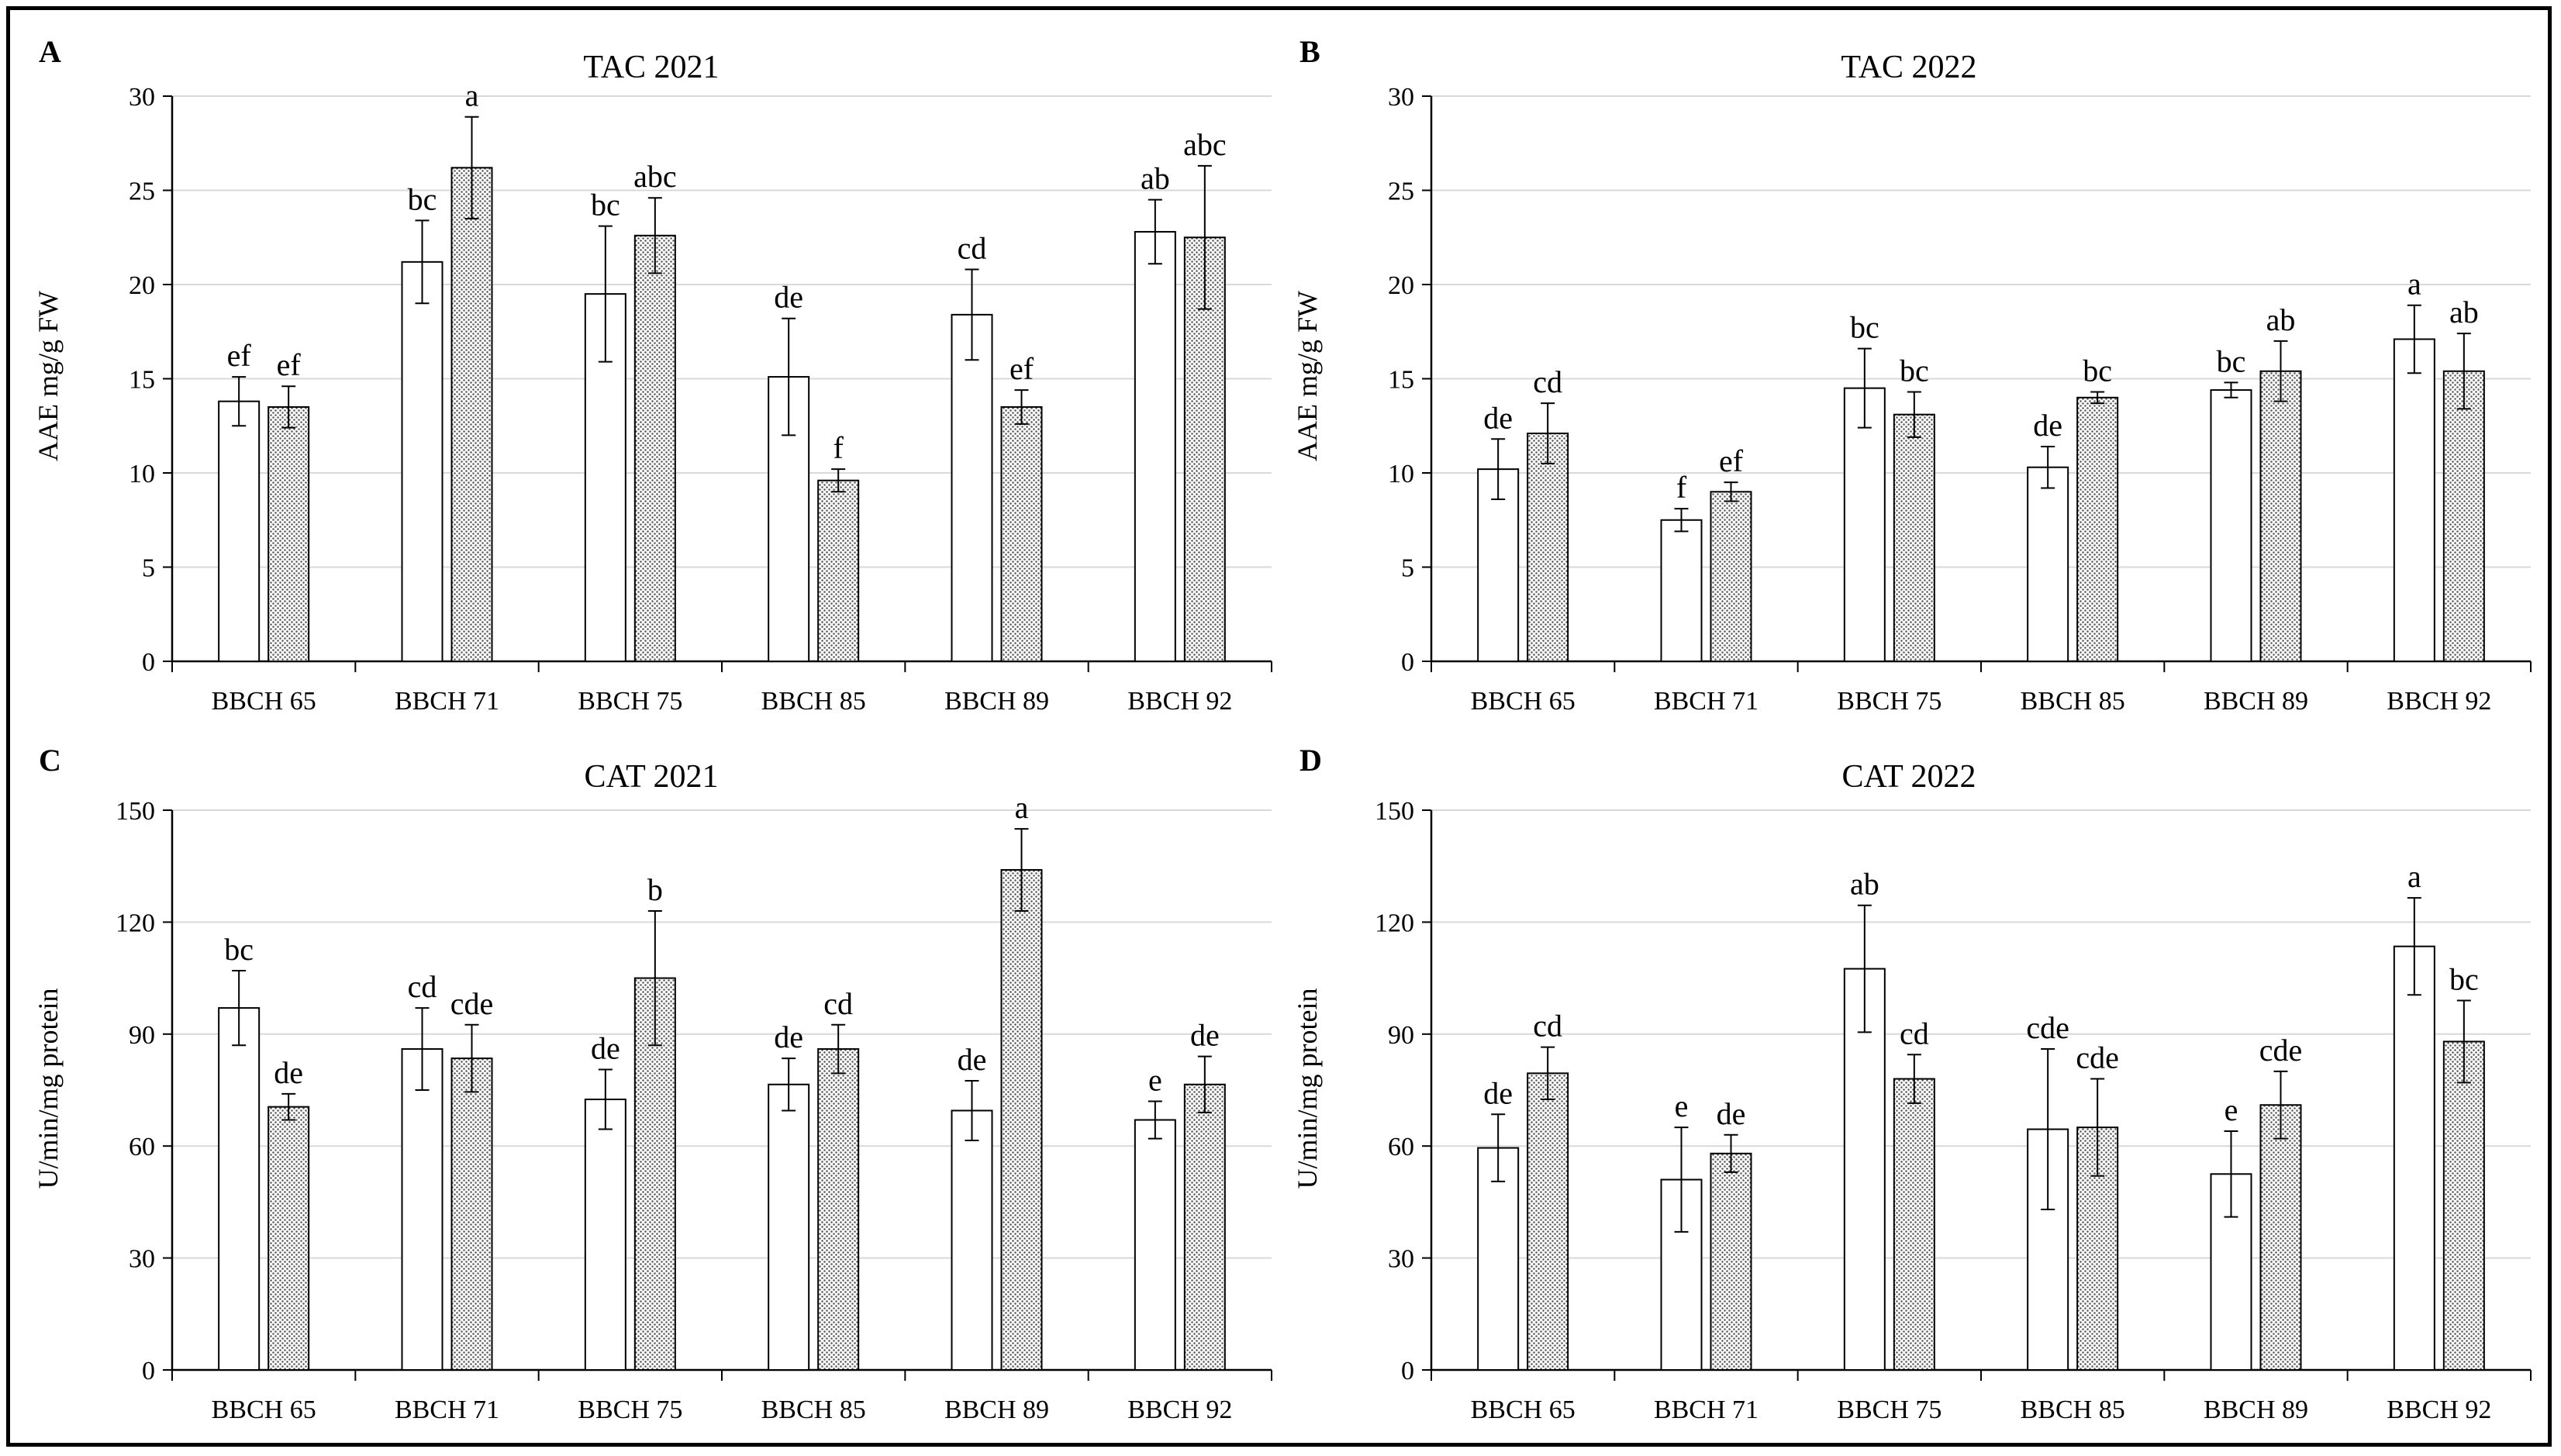 This screenshot has width=2561, height=1456. Describe the element at coordinates (1401, 474) in the screenshot. I see `y-tick-label: 10` at that location.